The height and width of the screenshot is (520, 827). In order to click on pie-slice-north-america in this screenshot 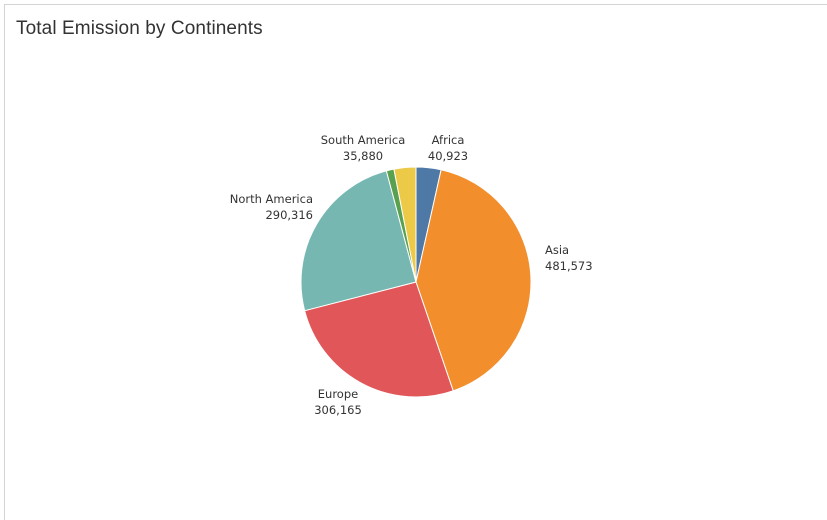, I will do `click(358, 241)`.